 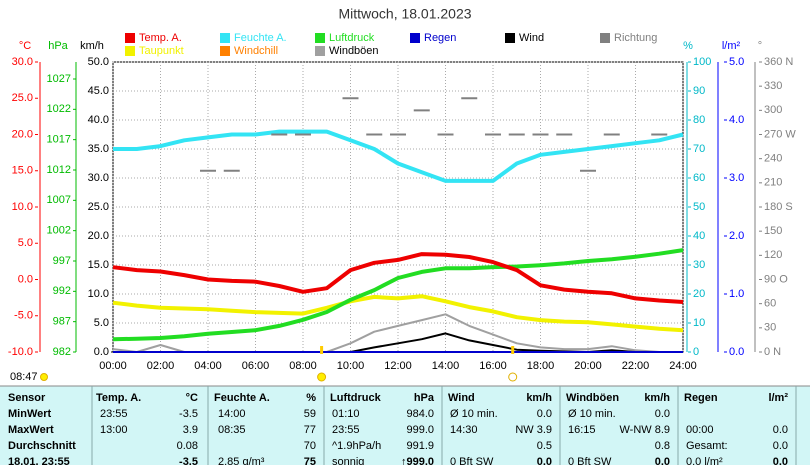 What do you see at coordinates (440, 38) in the screenshot?
I see `legend-label: Regen` at bounding box center [440, 38].